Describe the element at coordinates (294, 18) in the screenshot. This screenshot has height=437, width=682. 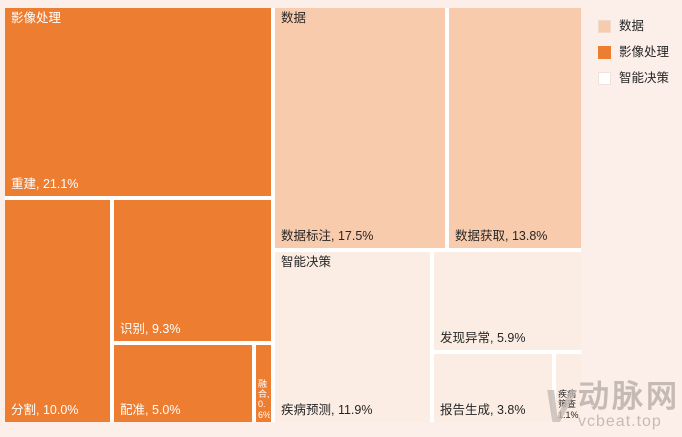
I see `treemap-group-label-数据: 数据` at that location.